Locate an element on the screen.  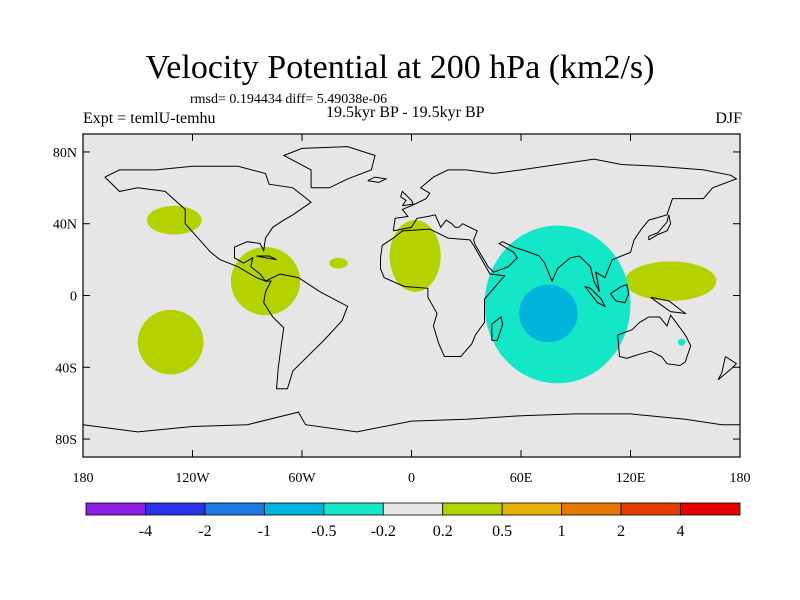
colorbar-label: 0.2 is located at coordinates (443, 531).